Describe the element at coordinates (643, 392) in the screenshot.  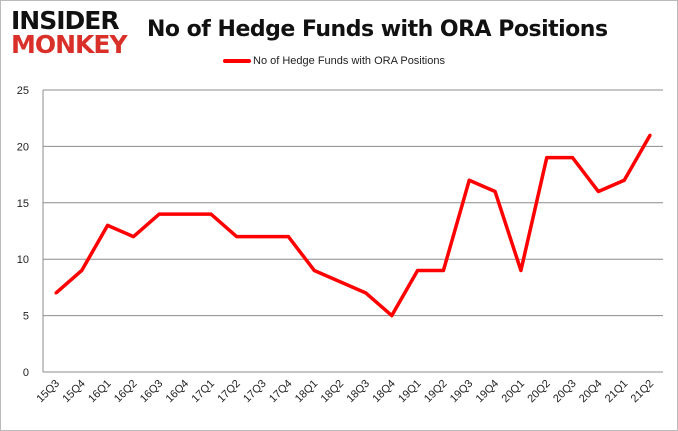
I see `x-tick-label: 21Q2` at that location.